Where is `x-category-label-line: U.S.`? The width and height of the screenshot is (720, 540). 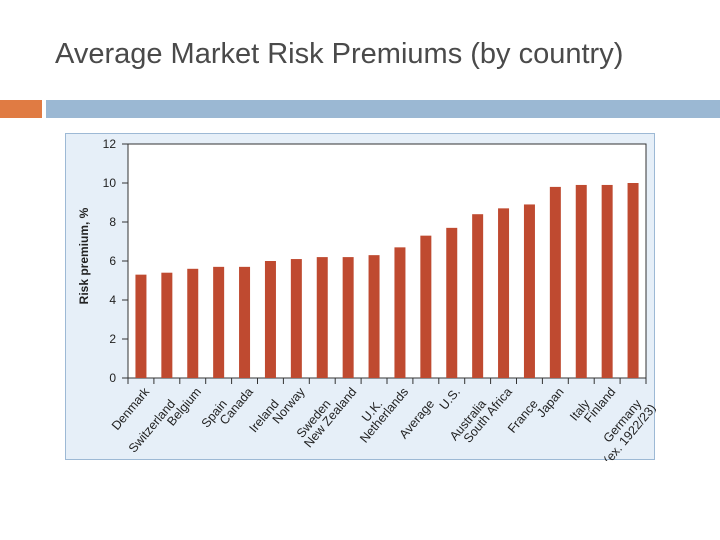
x-category-label-line: U.S. is located at coordinates (450, 399).